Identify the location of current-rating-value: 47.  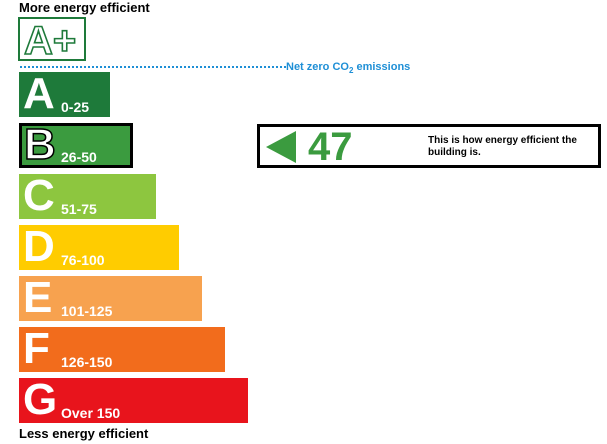
(330, 147).